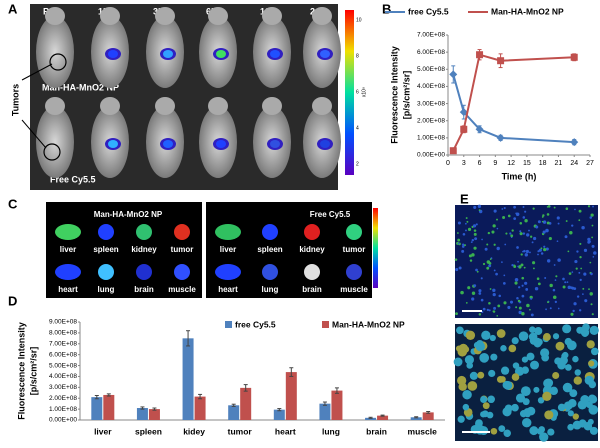 Image resolution: width=600 pixels, height=448 pixels. Describe the element at coordinates (574, 163) in the screenshot. I see `x-tick-label: 24` at that location.